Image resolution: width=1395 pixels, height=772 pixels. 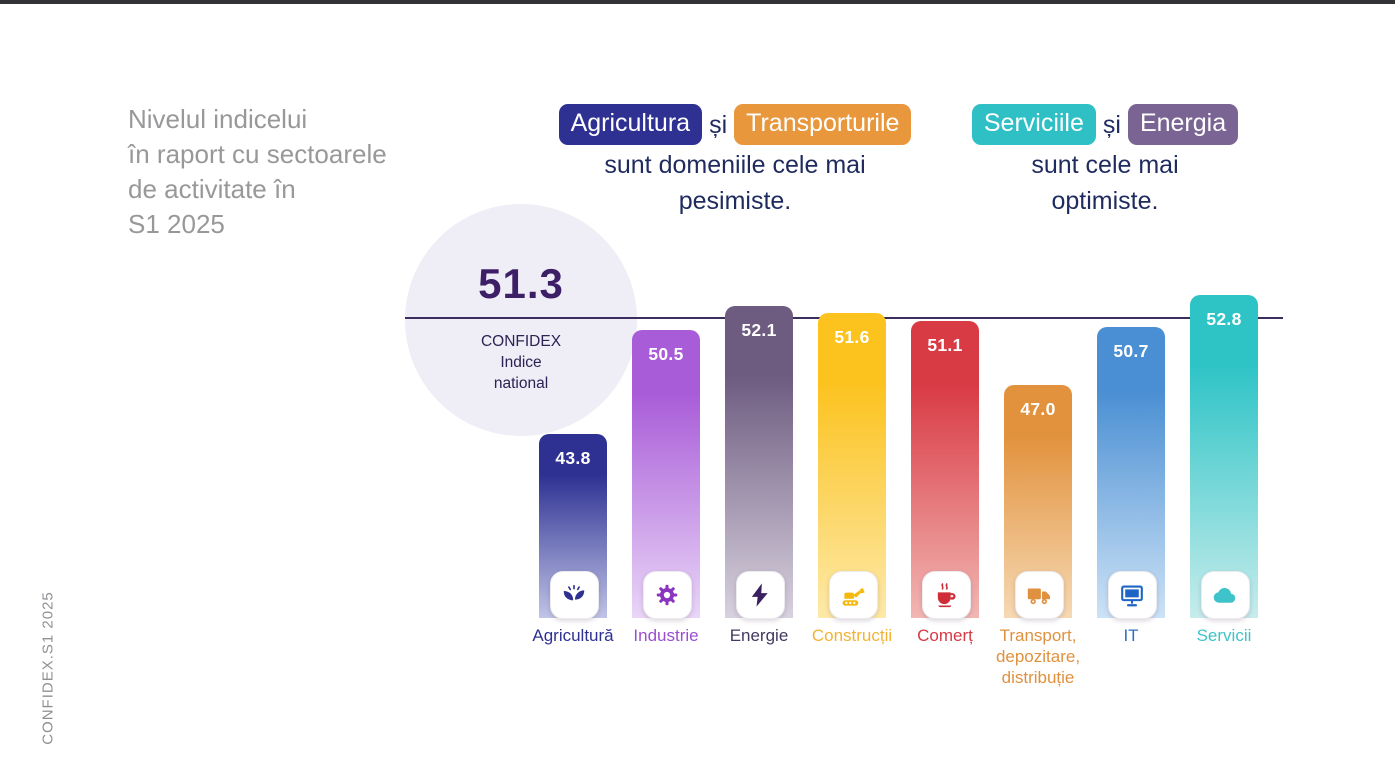 I want to click on cloud-icon, so click(x=1225, y=595).